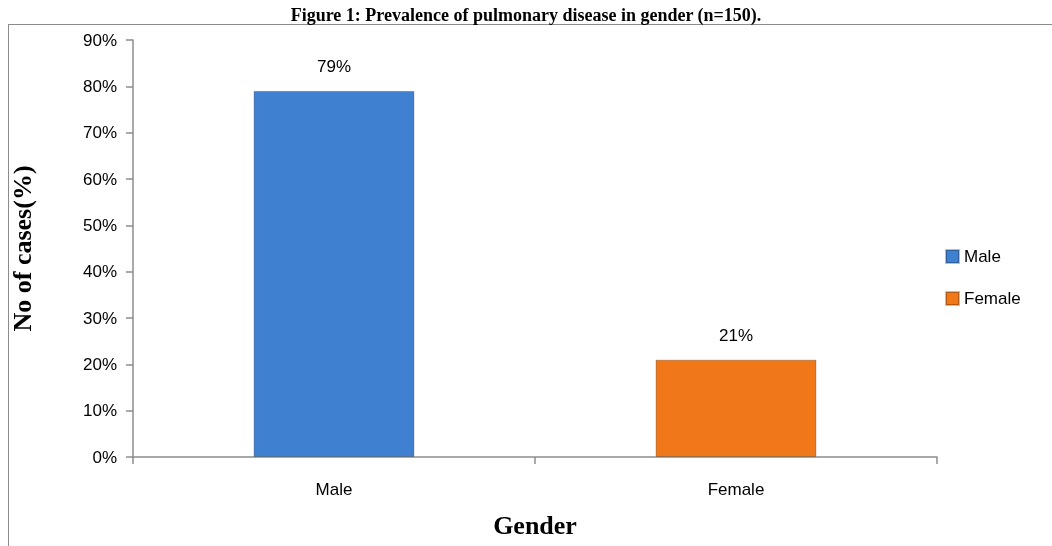 This screenshot has width=1052, height=546. I want to click on y-tick-label: 50%, so click(99, 225).